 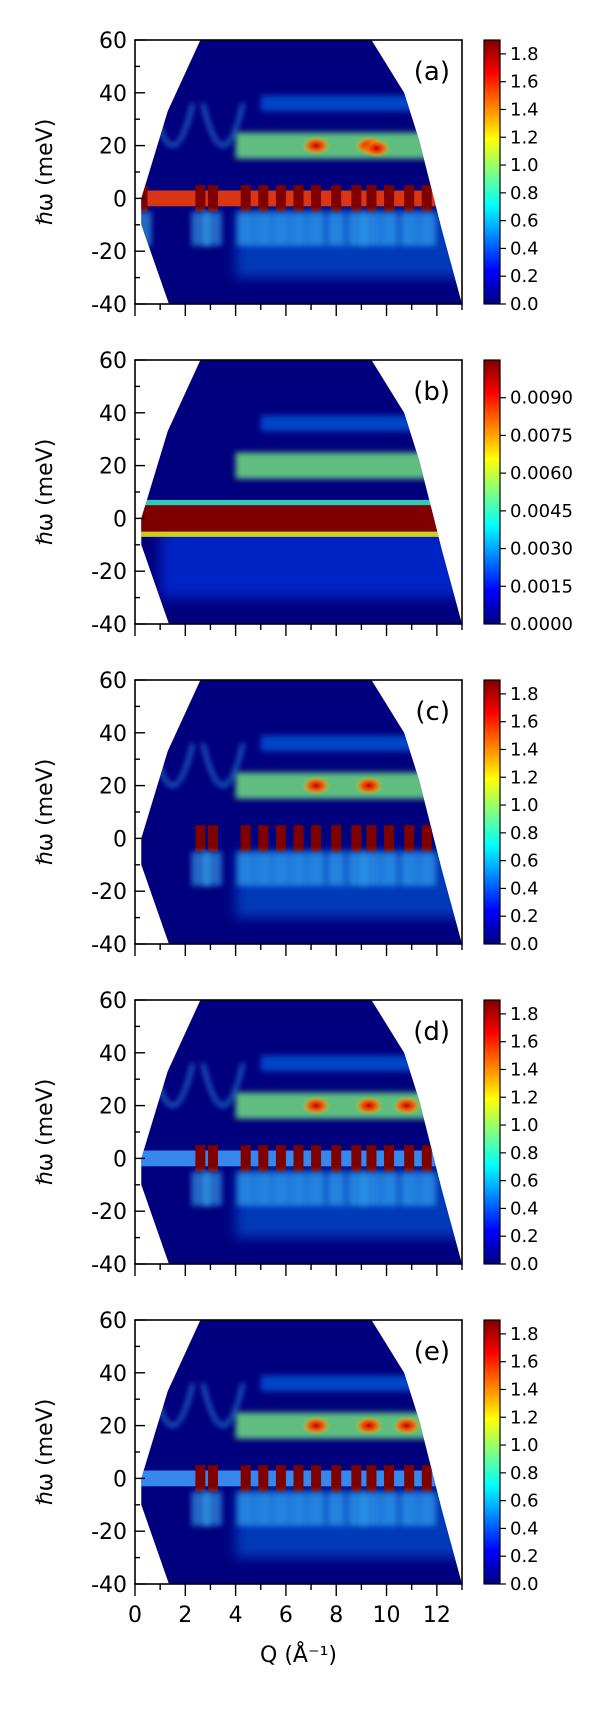 What do you see at coordinates (524, 1264) in the screenshot?
I see `colorbar-tick-label: 0.0` at bounding box center [524, 1264].